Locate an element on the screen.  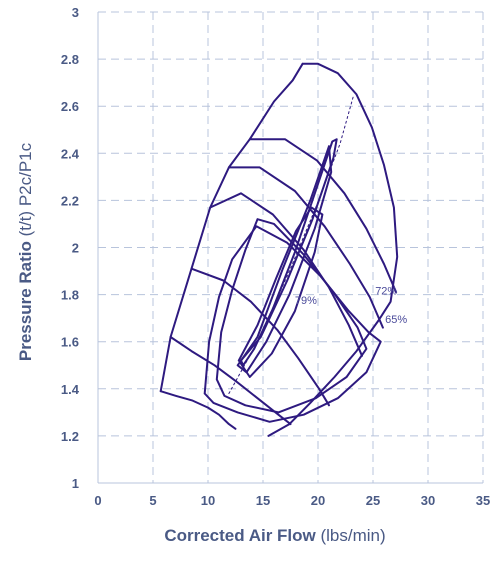
y-tick-label: 1.4 is located at coordinates (70, 389).